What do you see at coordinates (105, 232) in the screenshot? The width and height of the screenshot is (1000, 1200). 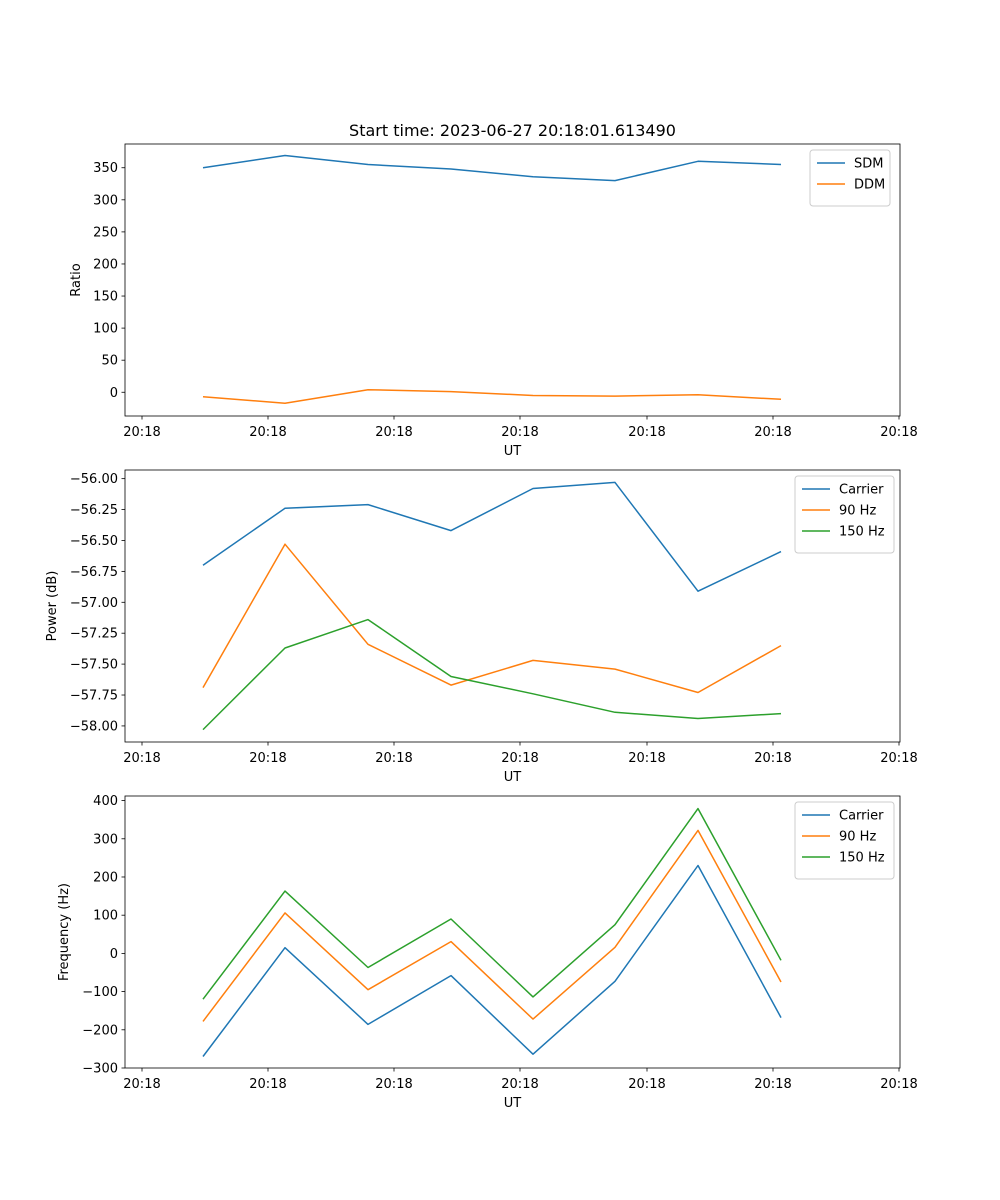 I see `y-tick-label: 250` at bounding box center [105, 232].